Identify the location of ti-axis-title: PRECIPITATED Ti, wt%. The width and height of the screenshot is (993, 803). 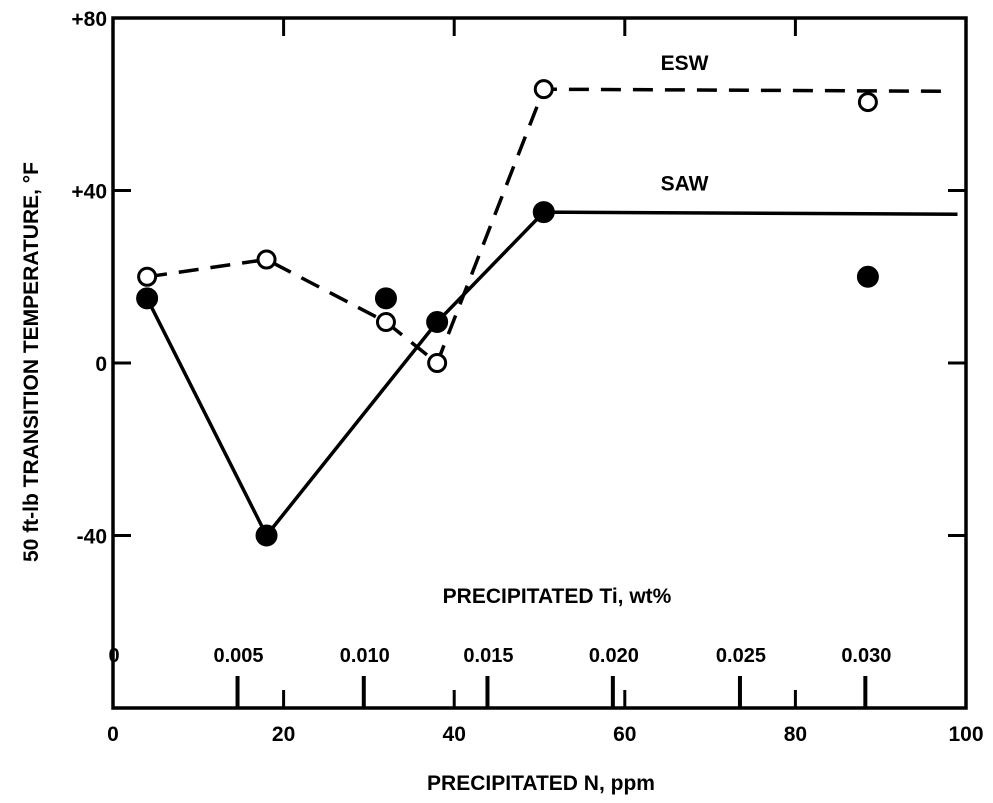
(557, 596).